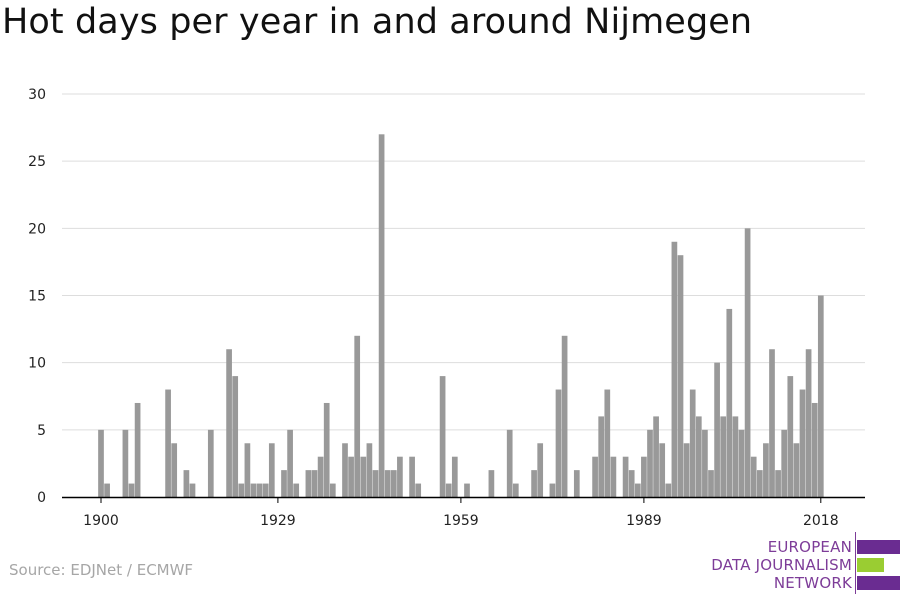  I want to click on bar-1901, so click(107, 490).